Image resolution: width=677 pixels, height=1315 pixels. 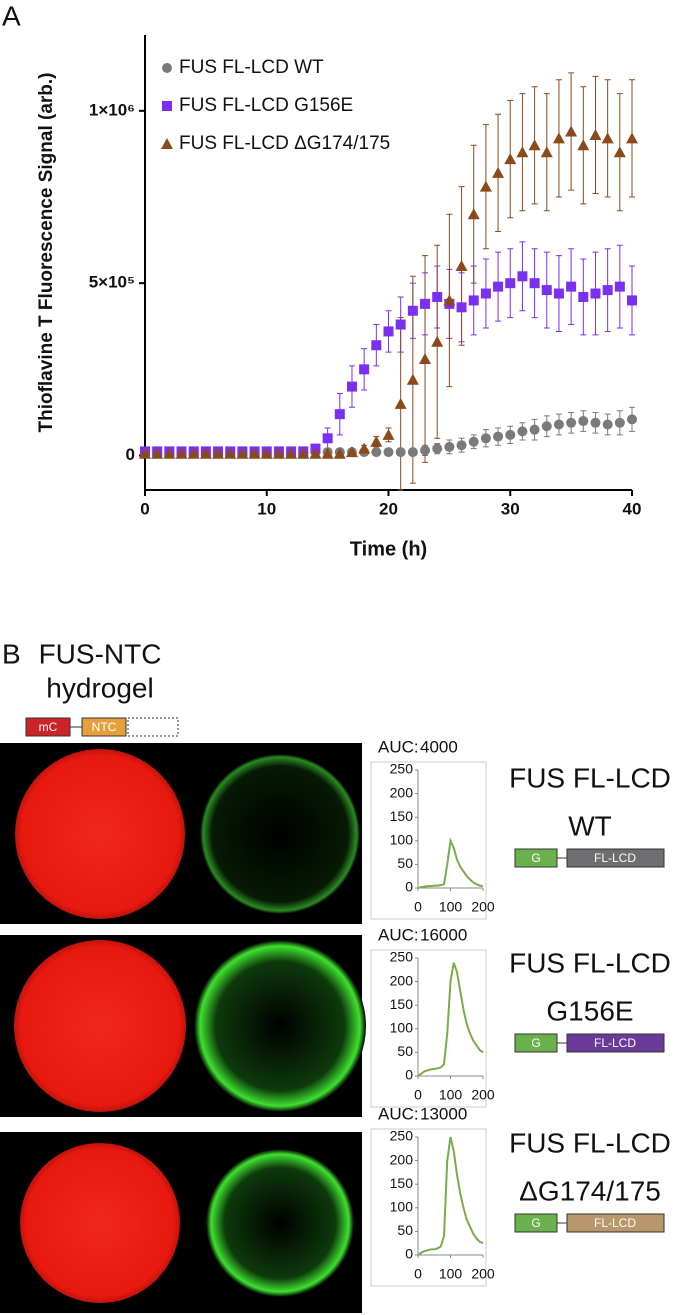 I want to click on legend-label: FUS FL-LCD WT, so click(x=251, y=67).